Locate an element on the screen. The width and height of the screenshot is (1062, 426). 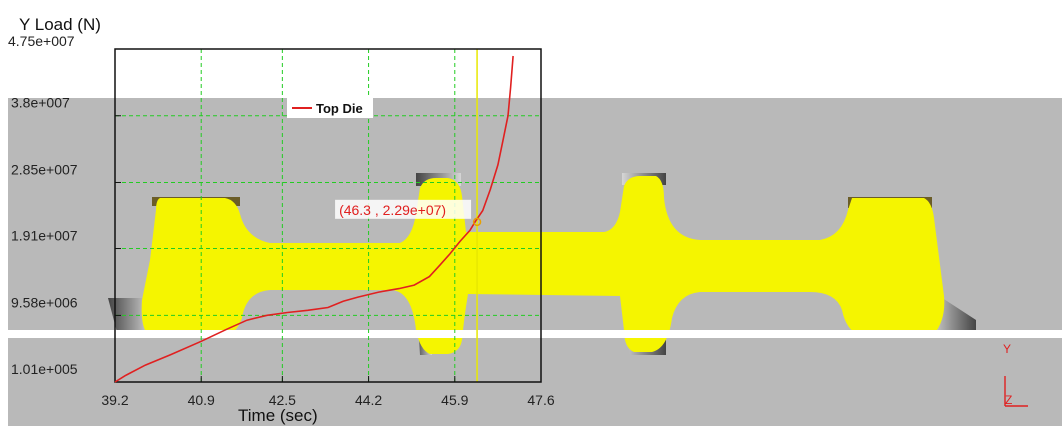
legend-label-top-die: Top Die is located at coordinates (339, 108).